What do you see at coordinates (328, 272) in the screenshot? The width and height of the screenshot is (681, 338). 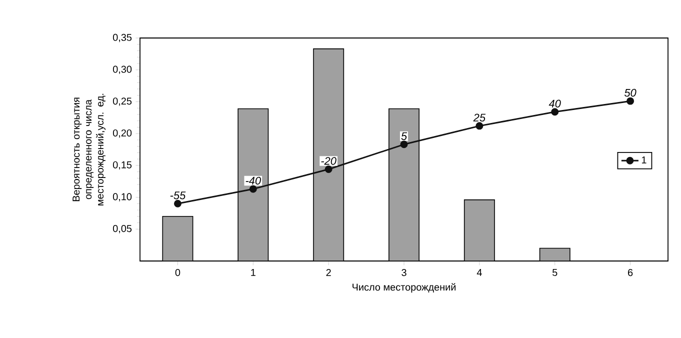 I see `x-tick-label: 2` at bounding box center [328, 272].